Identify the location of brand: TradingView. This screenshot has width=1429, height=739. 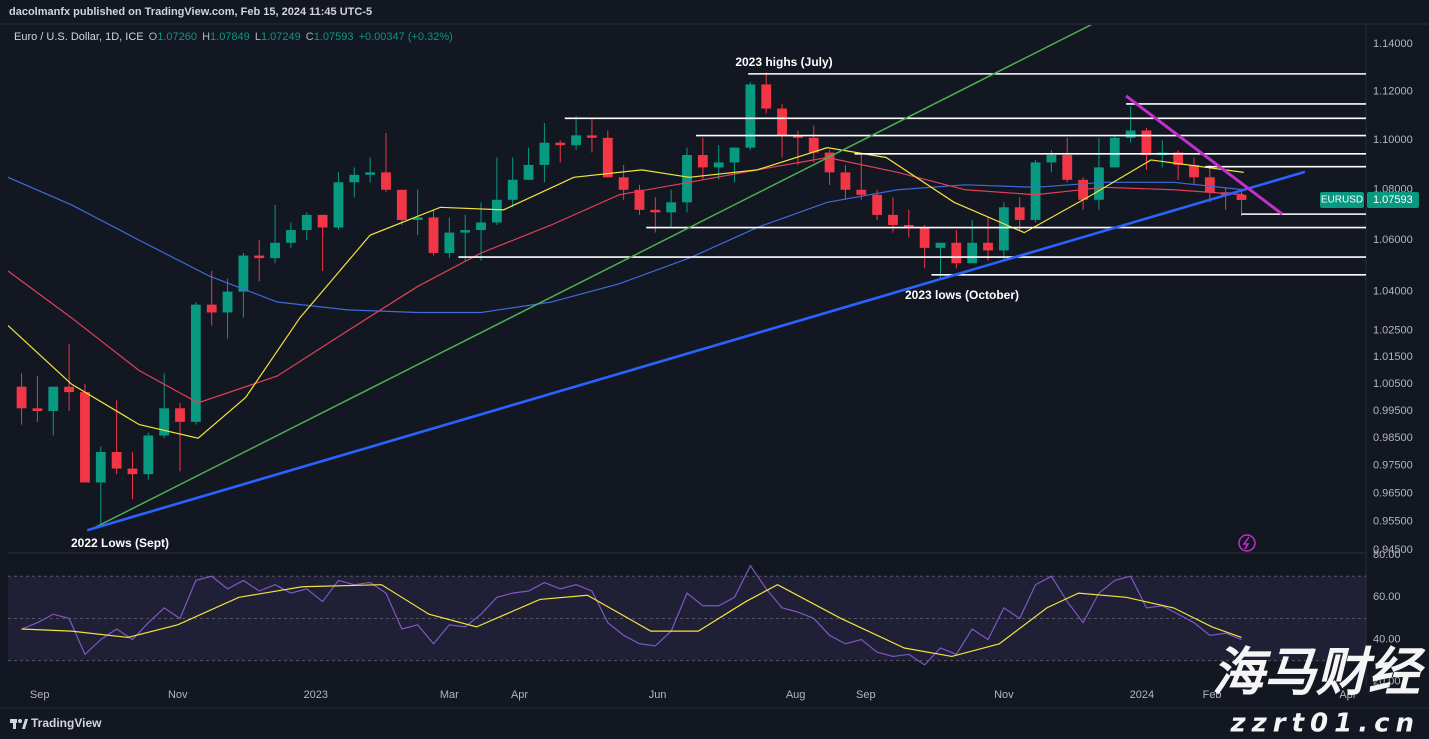
(66, 723).